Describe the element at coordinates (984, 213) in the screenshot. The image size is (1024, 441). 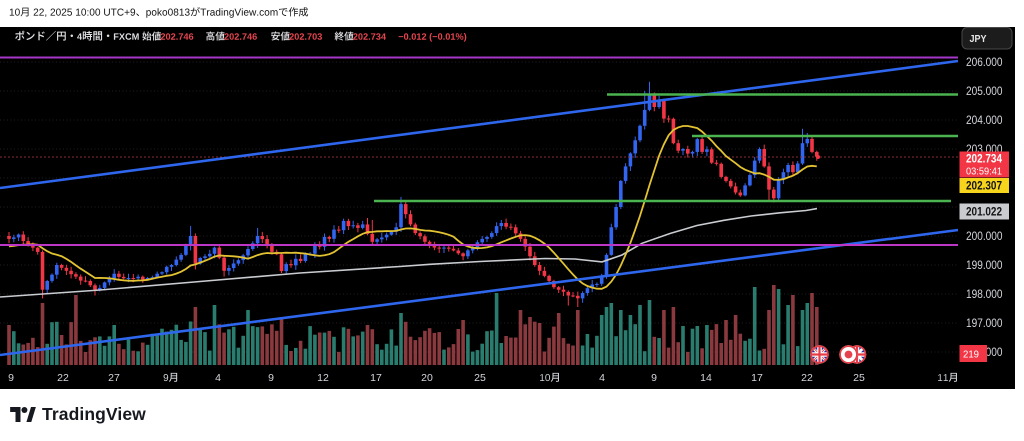
I see `svg-text: 201.022` at that location.